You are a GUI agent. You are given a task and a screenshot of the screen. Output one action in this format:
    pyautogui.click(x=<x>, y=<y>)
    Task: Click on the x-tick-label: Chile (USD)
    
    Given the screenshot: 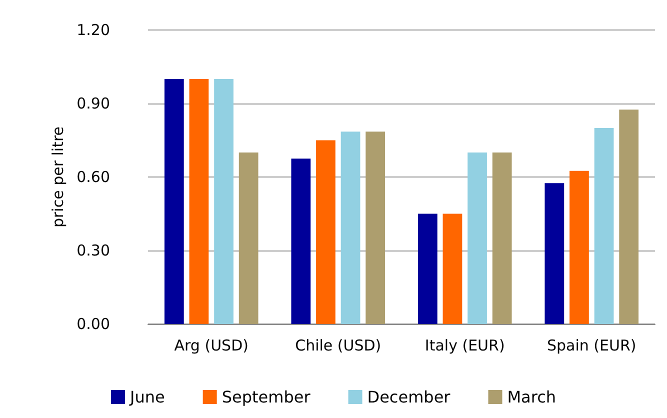 What is the action you would take?
    pyautogui.click(x=338, y=345)
    